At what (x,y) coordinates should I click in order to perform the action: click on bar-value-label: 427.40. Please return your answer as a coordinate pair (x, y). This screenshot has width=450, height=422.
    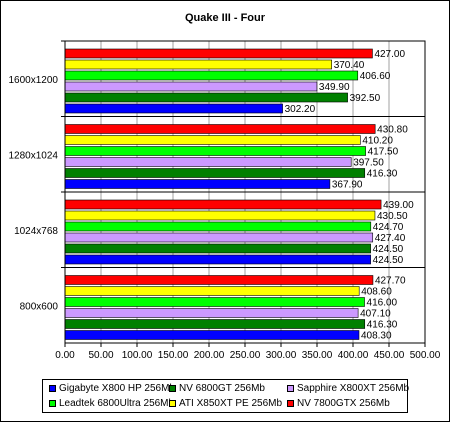
    Looking at the image, I should click on (390, 238).